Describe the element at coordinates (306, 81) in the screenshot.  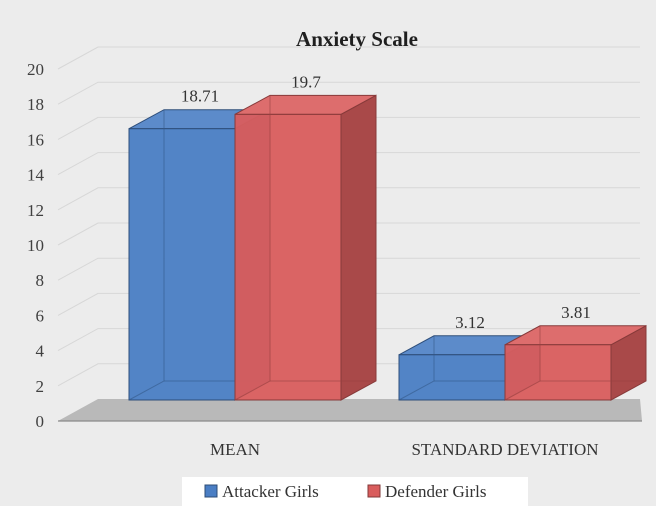
I see `data-label: 19.7` at that location.